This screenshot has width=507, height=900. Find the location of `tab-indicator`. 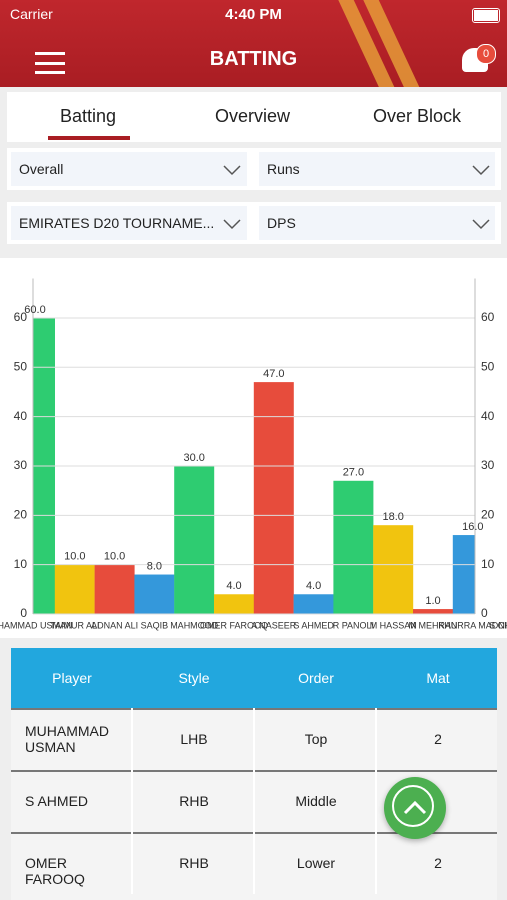

tab-indicator is located at coordinates (89, 138).